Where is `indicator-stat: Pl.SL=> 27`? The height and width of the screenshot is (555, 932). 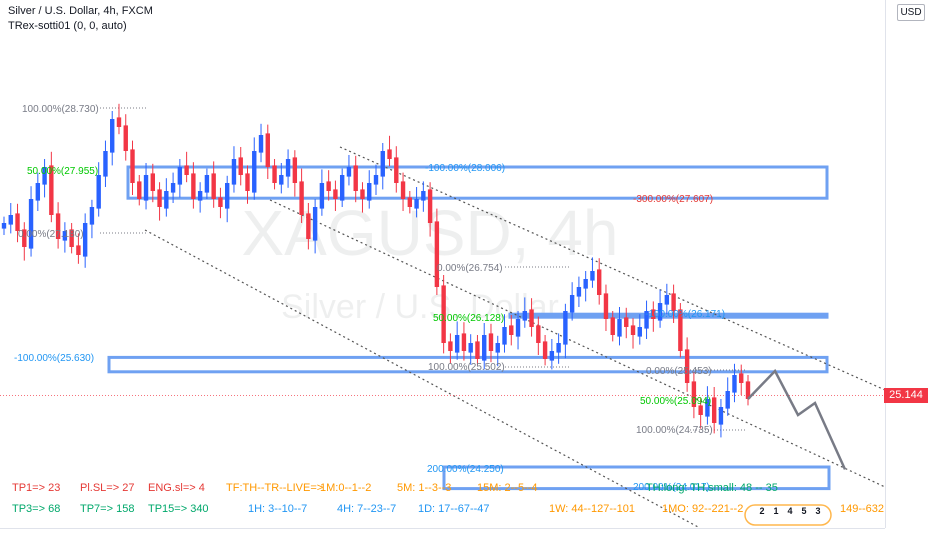 indicator-stat: Pl.SL=> 27 is located at coordinates (107, 488).